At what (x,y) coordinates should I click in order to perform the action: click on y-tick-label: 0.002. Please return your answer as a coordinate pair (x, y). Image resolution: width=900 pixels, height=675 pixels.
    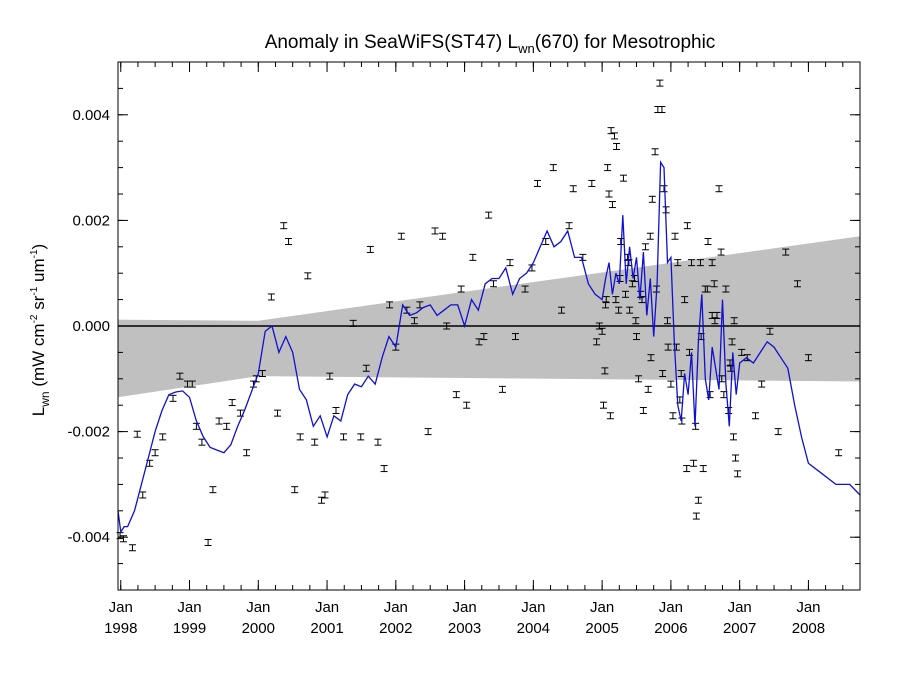
    Looking at the image, I should click on (91, 220).